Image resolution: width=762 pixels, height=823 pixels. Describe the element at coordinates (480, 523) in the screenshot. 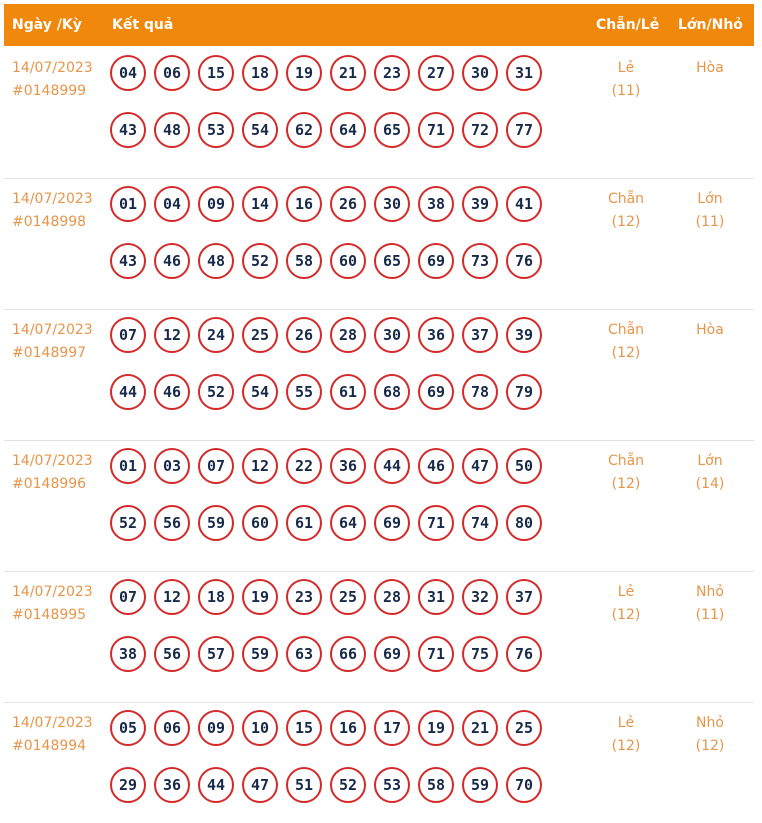

I see `number-ball: 74` at that location.